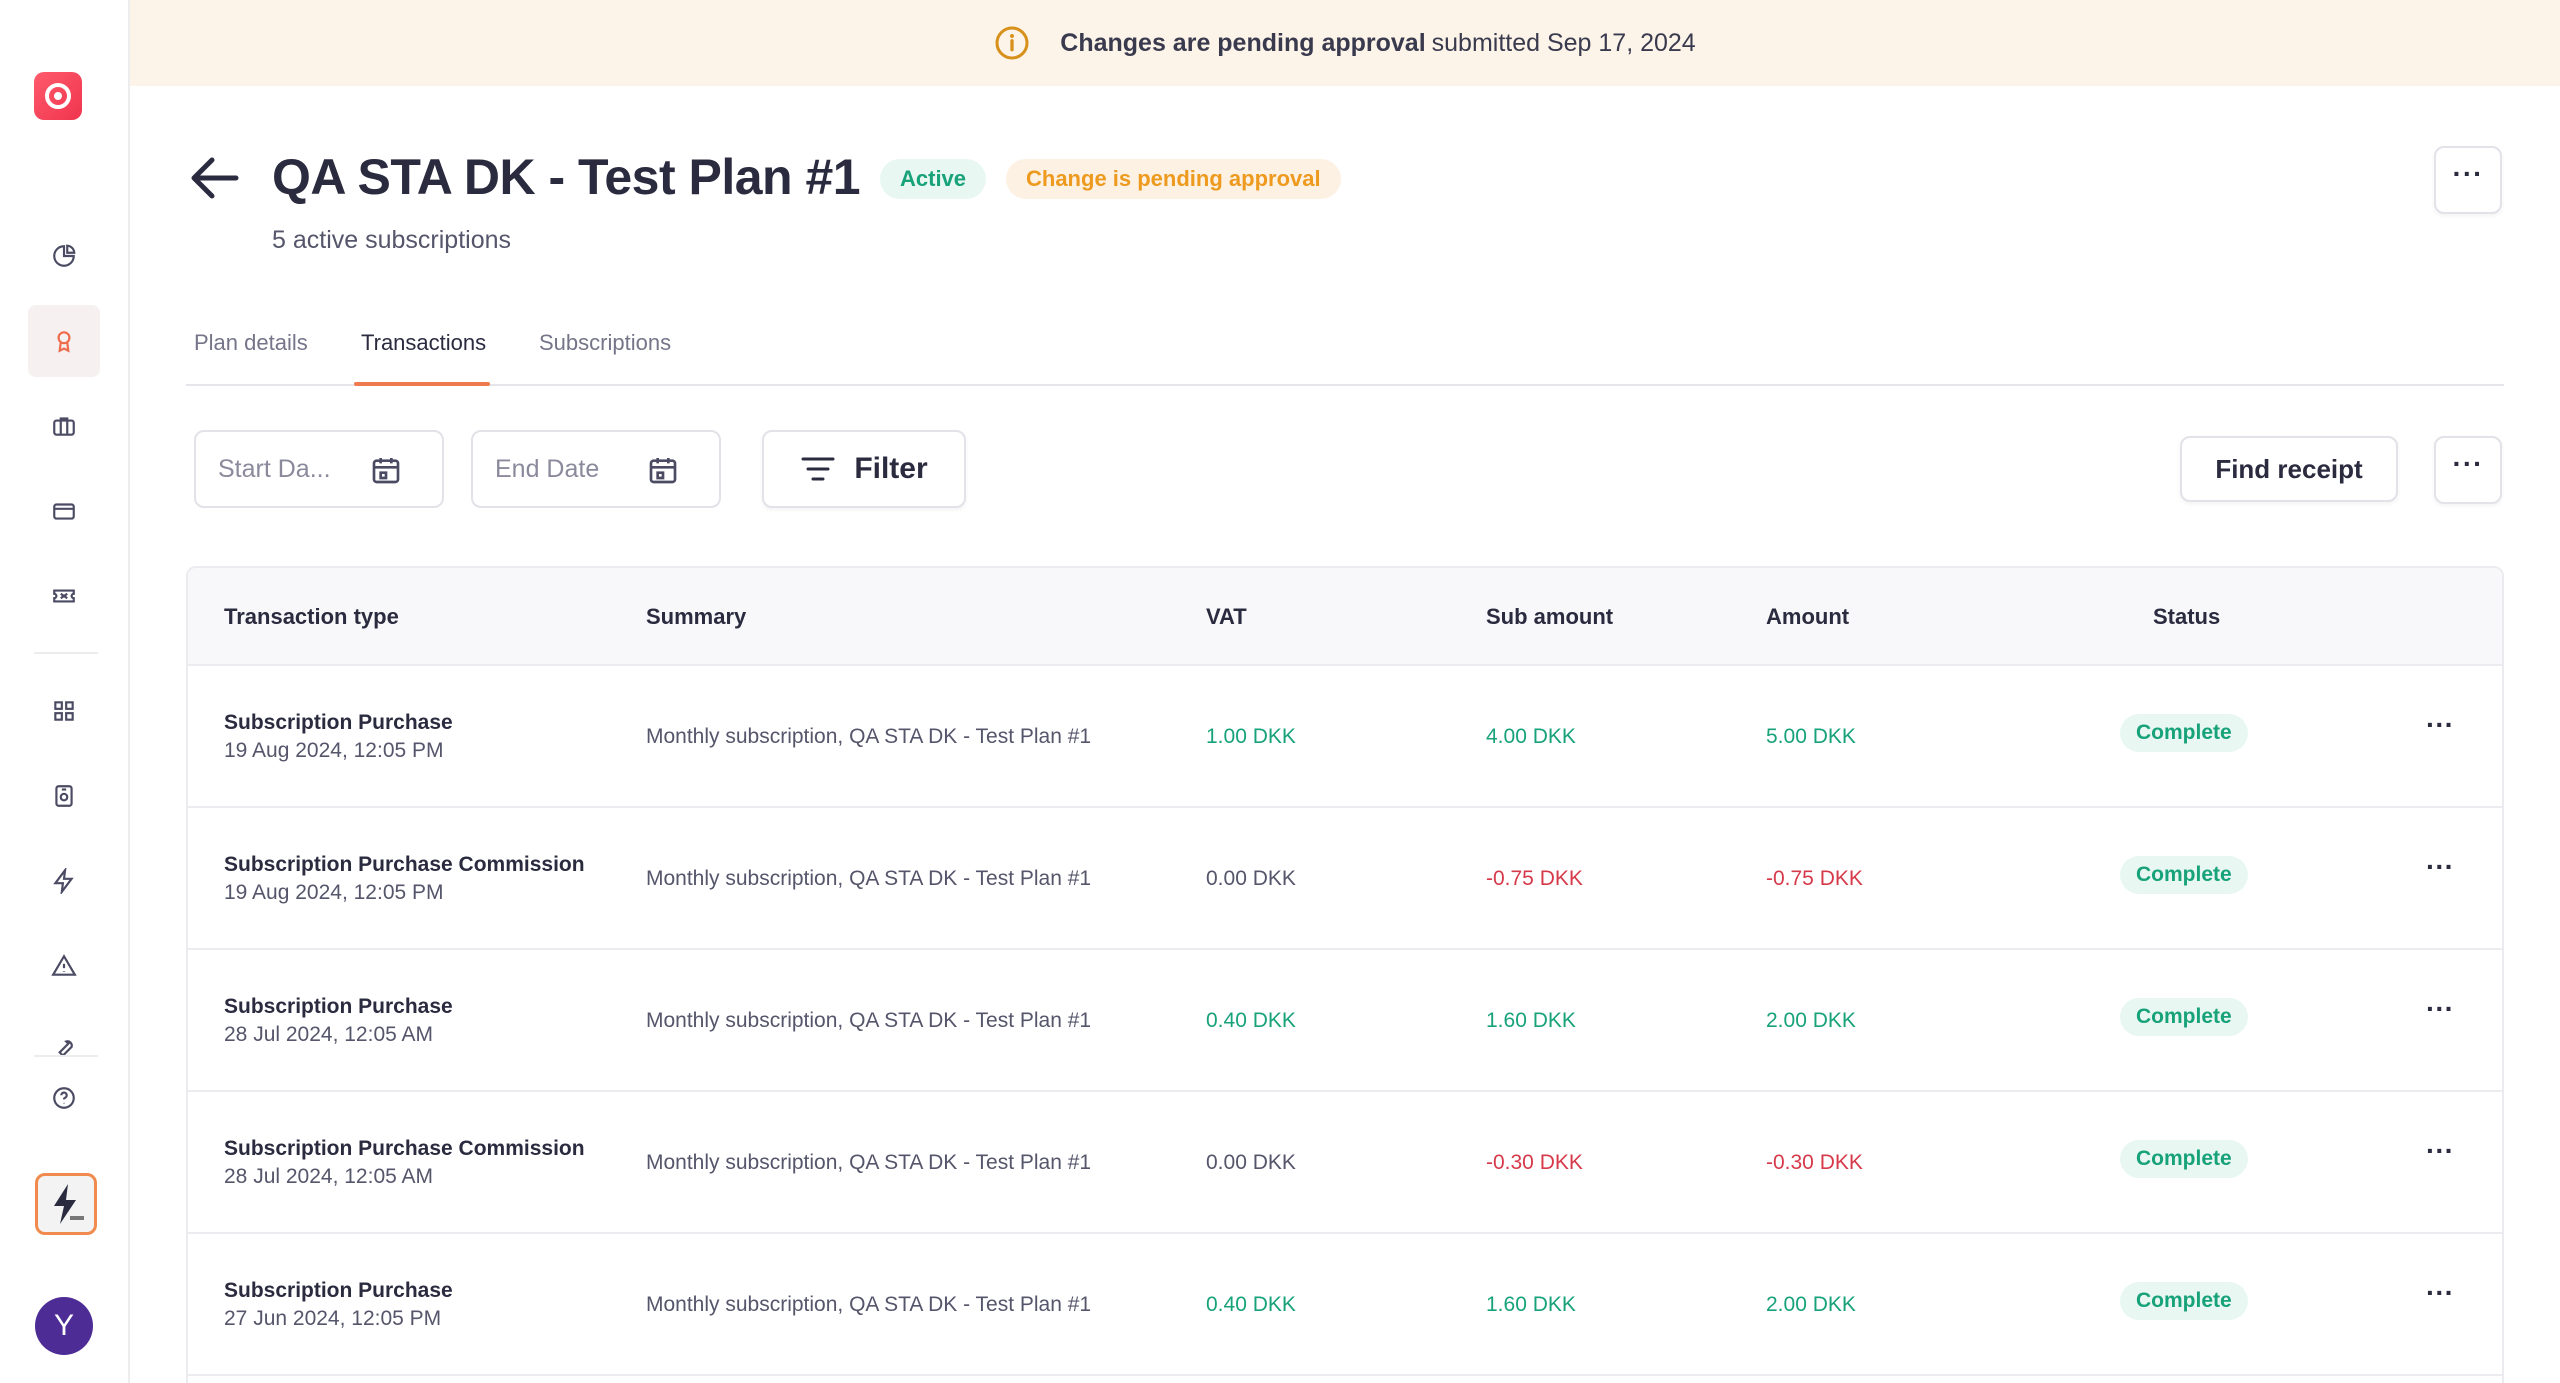 The height and width of the screenshot is (1383, 2560). I want to click on grid-icon, so click(64, 711).